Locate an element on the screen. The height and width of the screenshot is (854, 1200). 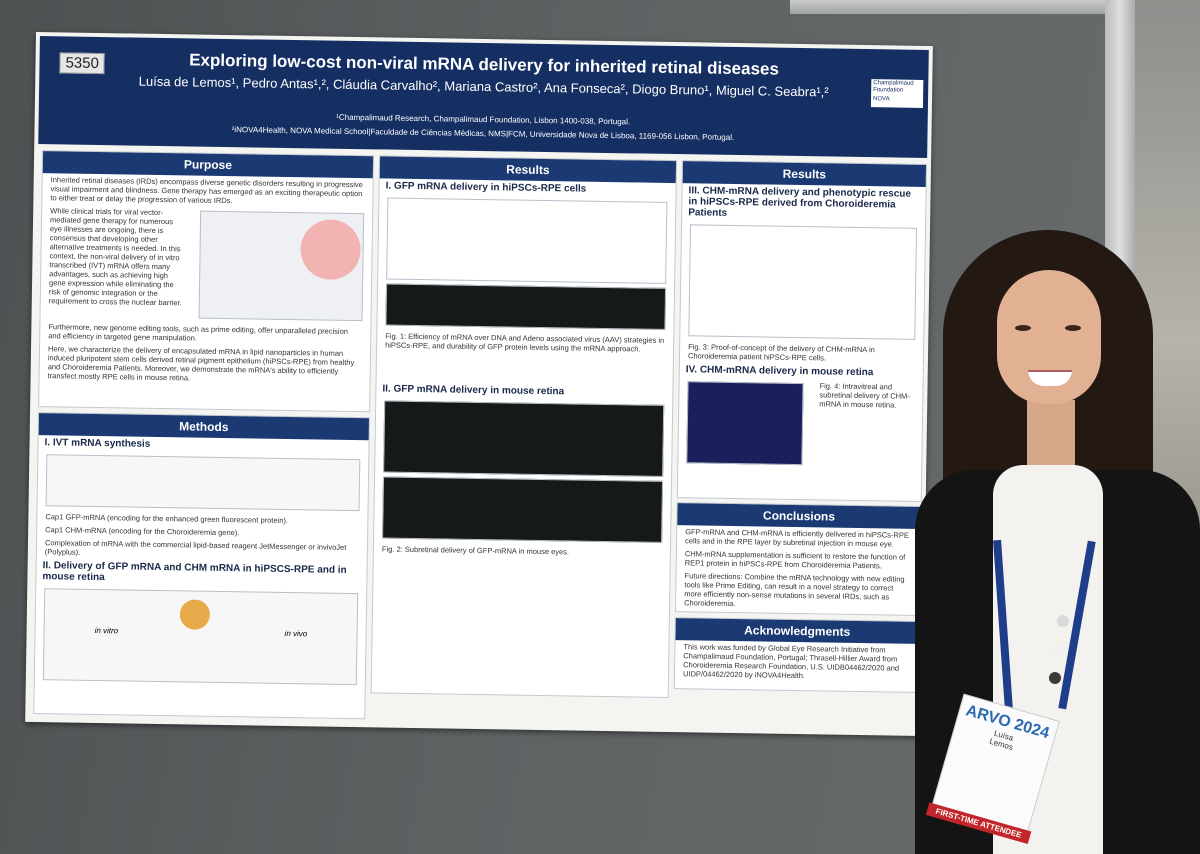
fig2-flatmount-images is located at coordinates (523, 509).